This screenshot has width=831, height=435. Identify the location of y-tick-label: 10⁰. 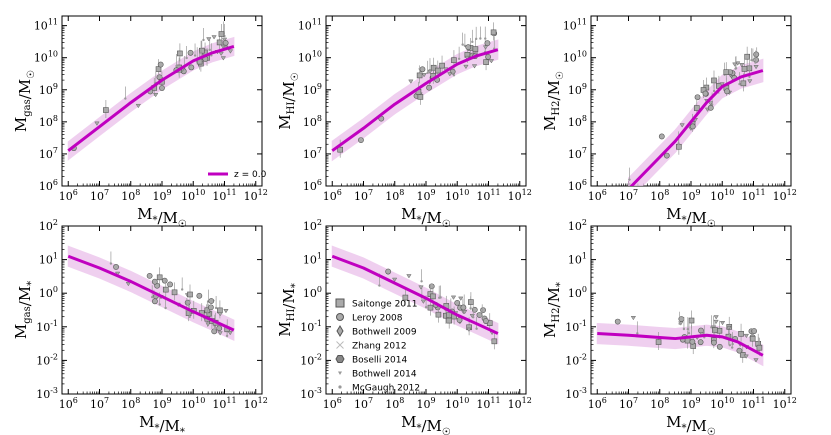
(312, 292).